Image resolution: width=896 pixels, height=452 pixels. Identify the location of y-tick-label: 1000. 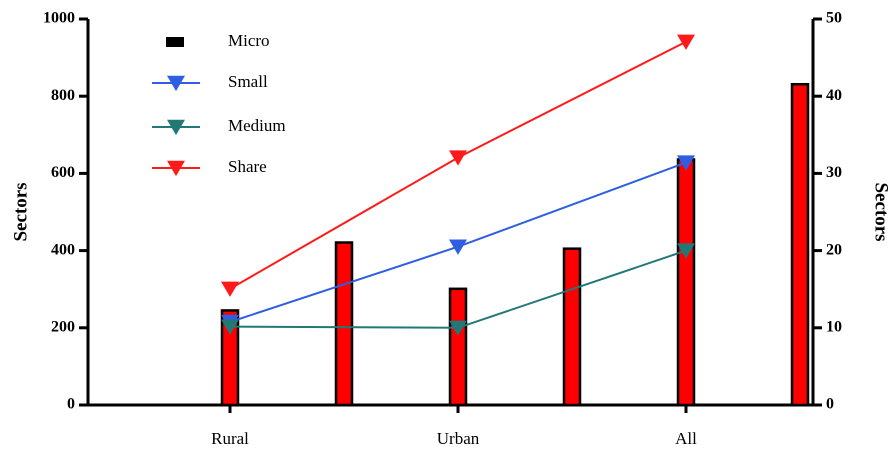
(59, 18).